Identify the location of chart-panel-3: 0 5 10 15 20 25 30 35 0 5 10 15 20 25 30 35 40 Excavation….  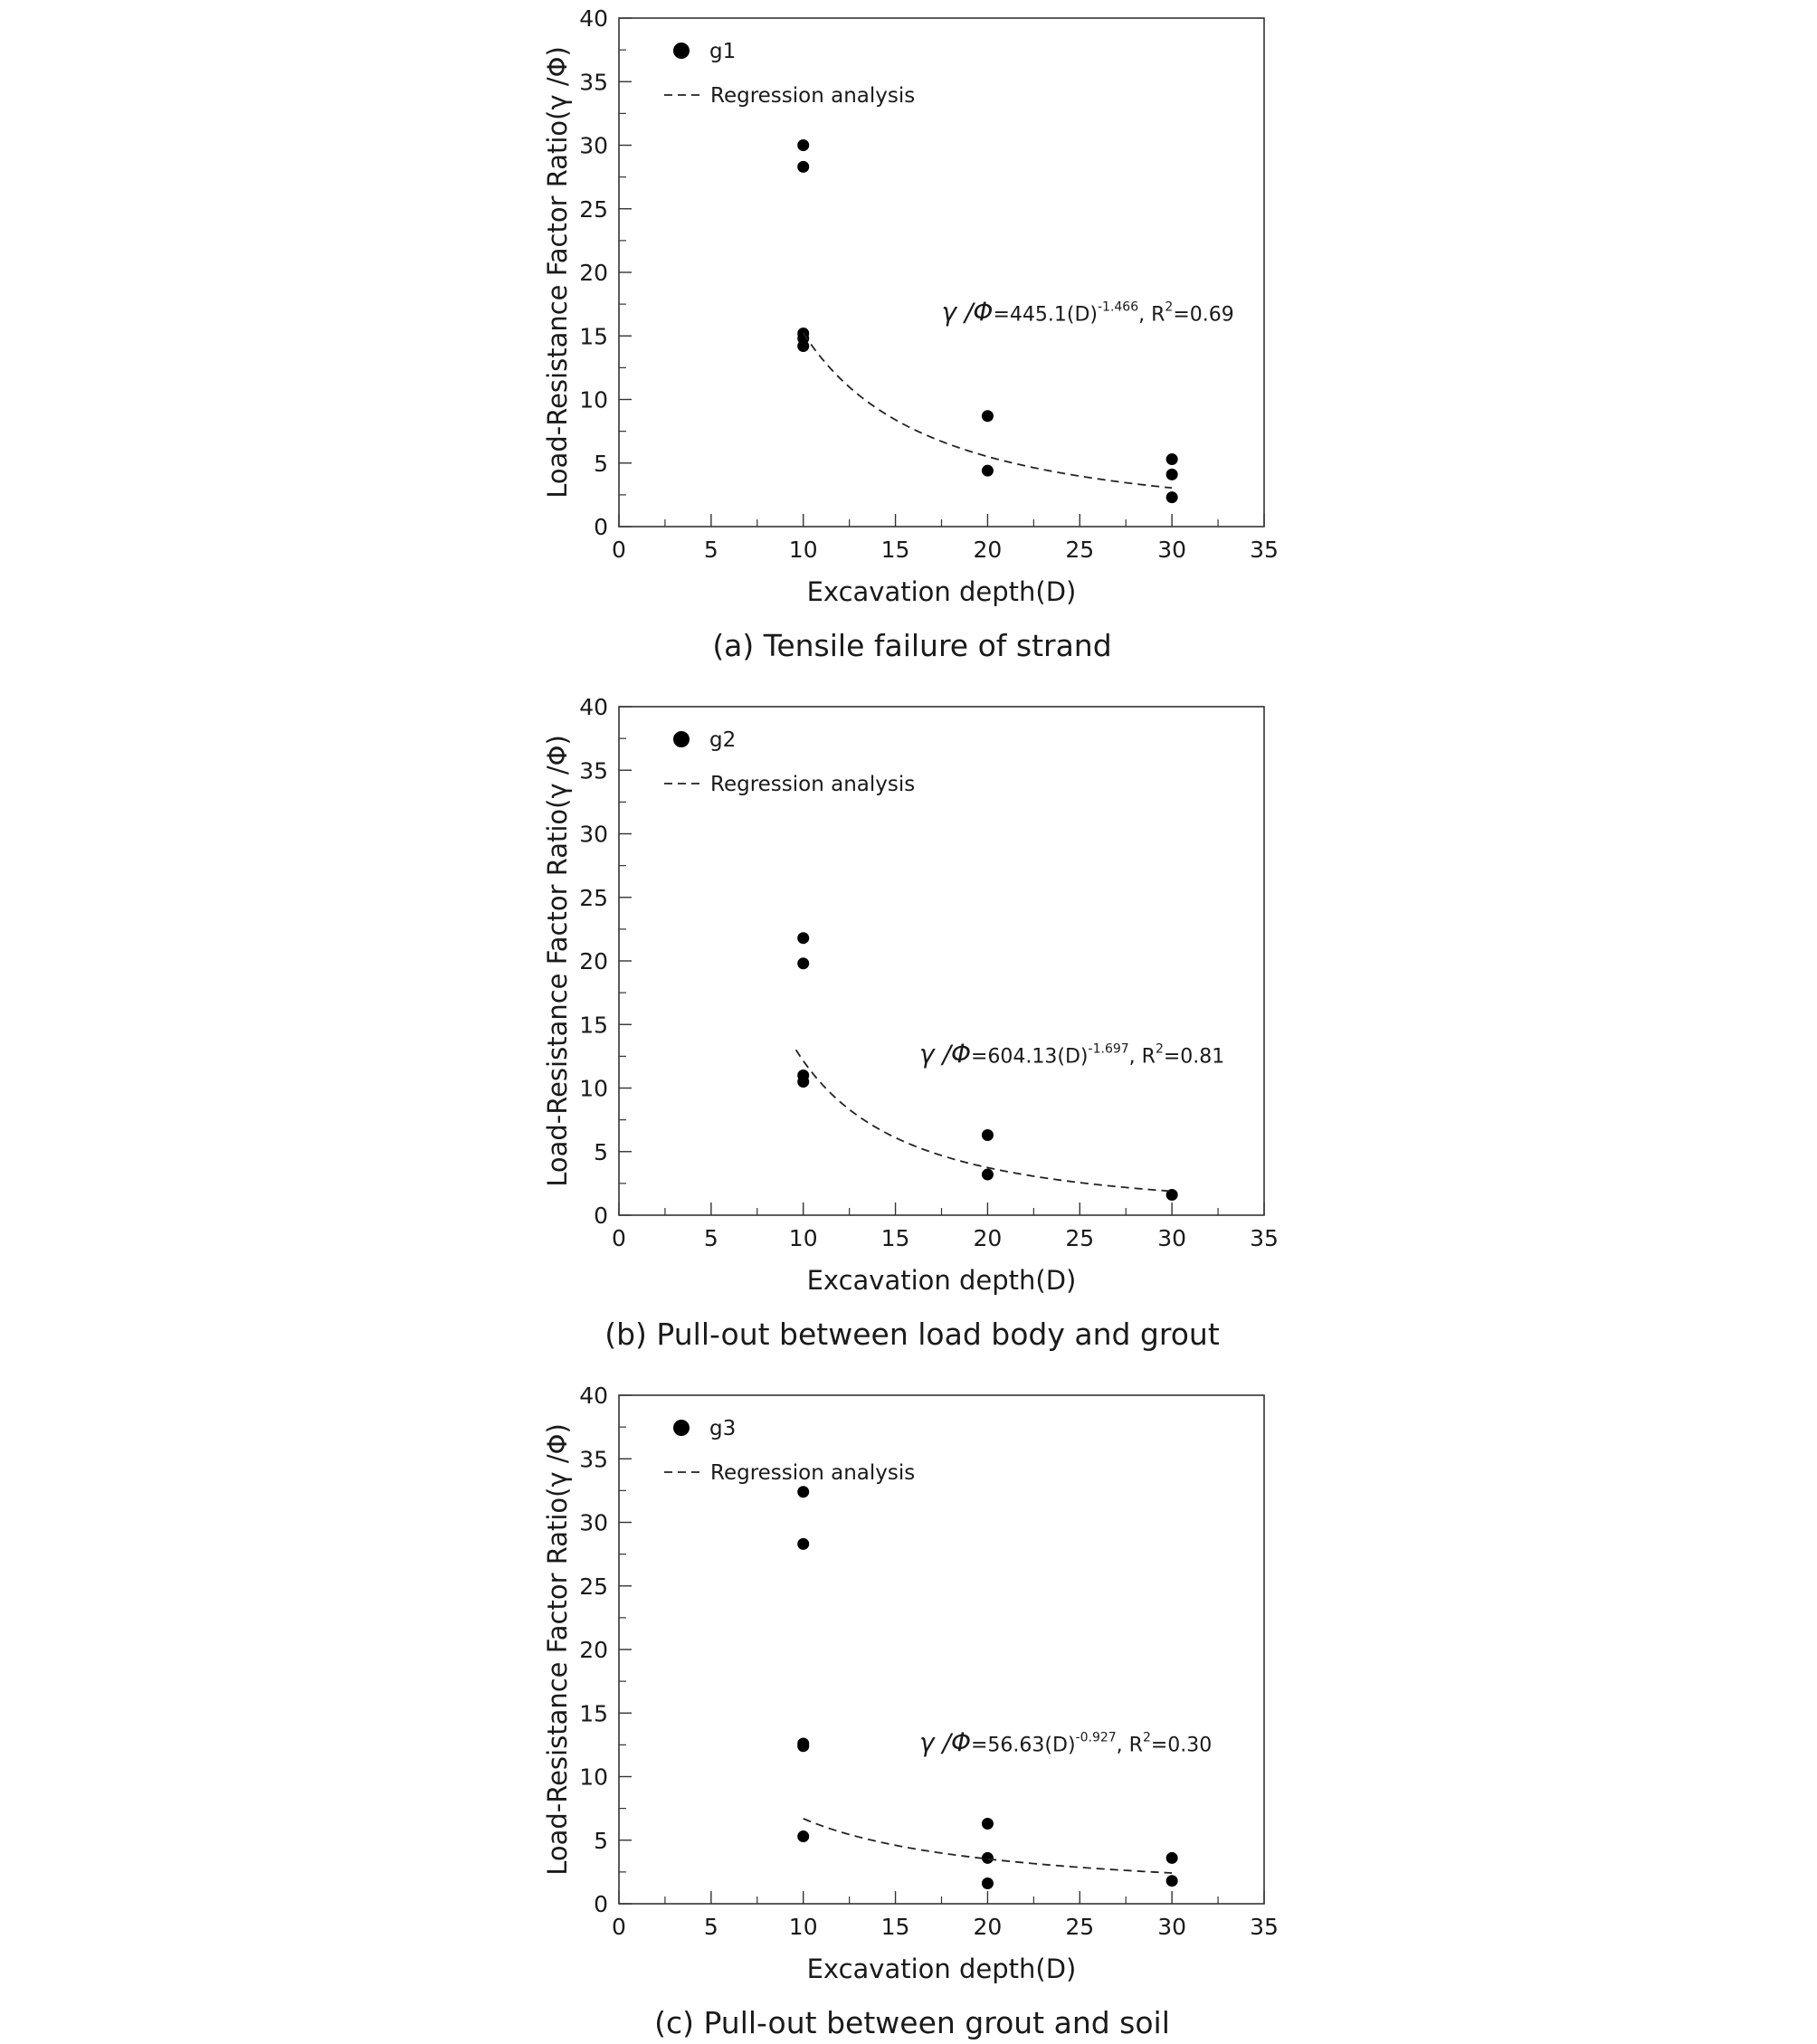
(910, 1711).